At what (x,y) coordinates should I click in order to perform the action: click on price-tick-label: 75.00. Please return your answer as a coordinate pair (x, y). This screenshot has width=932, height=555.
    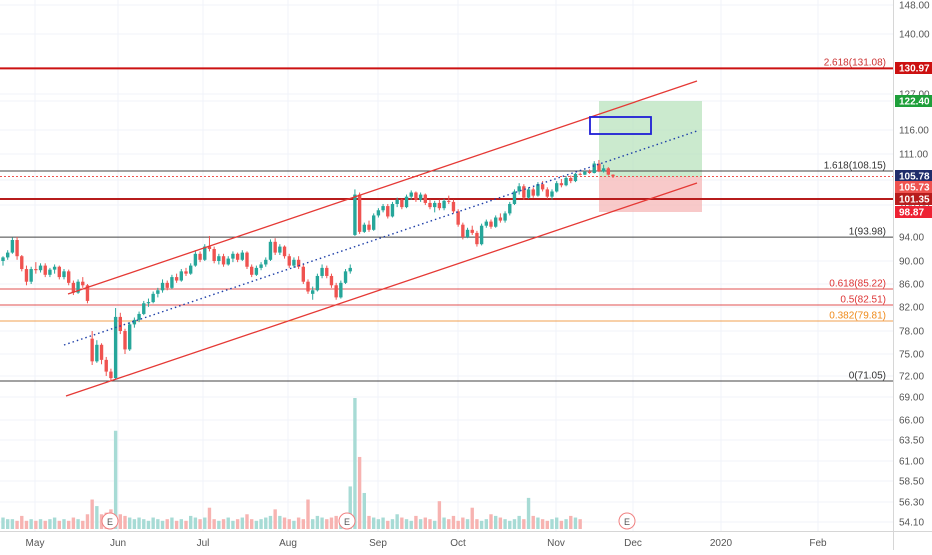
    Looking at the image, I should click on (911, 355).